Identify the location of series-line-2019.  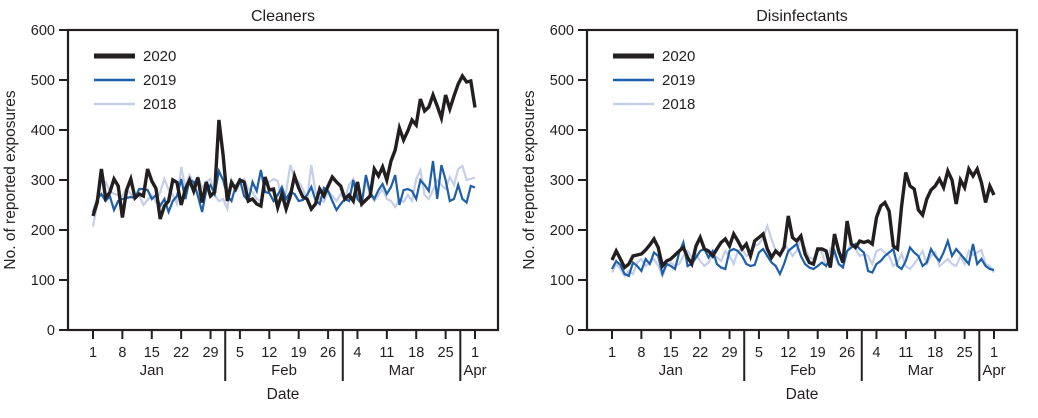
(803, 257).